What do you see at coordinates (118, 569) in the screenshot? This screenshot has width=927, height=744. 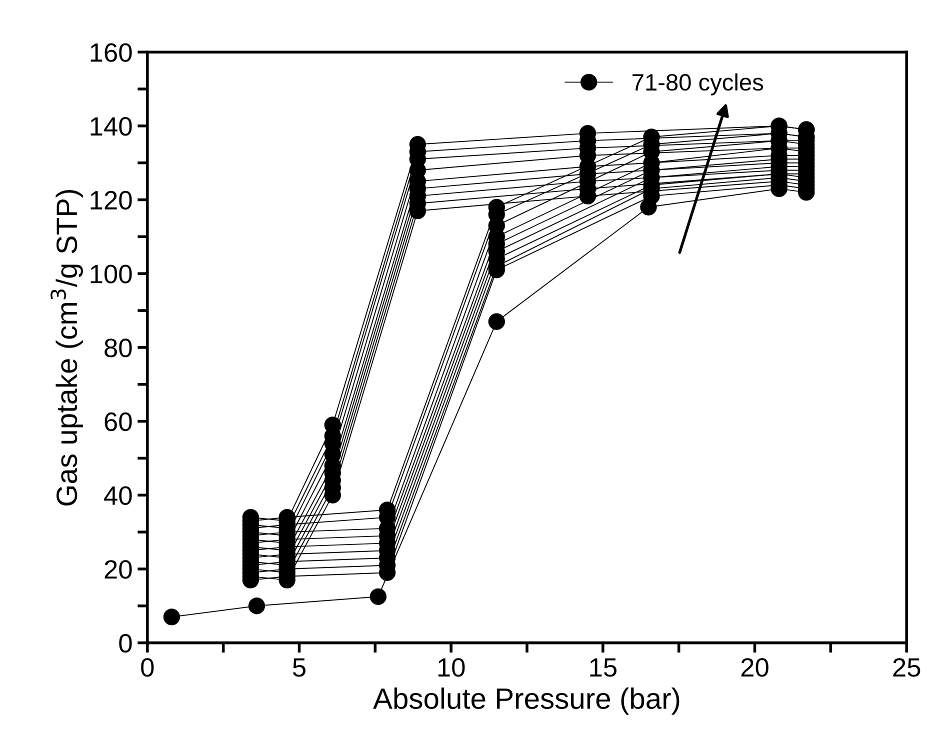 I see `y-tick-label: 20` at bounding box center [118, 569].